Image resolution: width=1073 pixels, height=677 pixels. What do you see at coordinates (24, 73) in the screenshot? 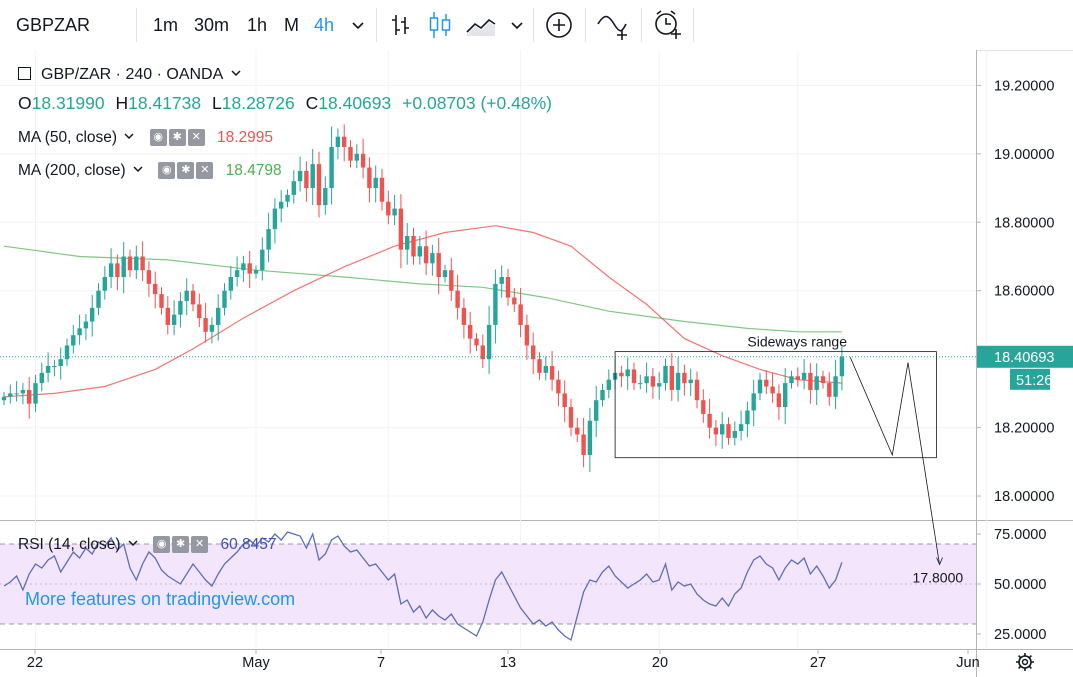
I see `collapse-icon` at bounding box center [24, 73].